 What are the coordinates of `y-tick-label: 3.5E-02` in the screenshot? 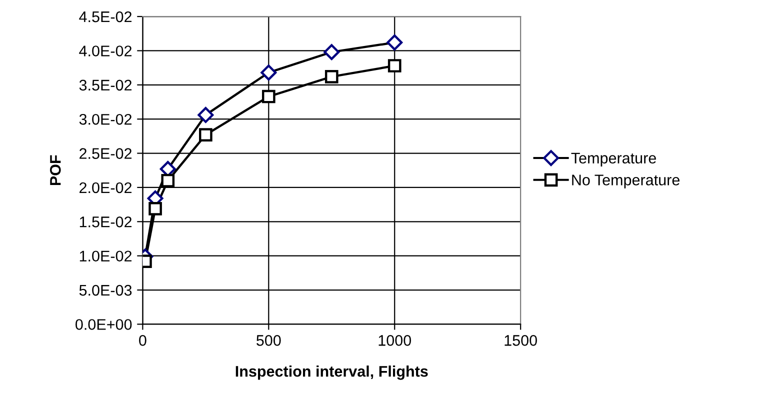 It's located at (105, 85).